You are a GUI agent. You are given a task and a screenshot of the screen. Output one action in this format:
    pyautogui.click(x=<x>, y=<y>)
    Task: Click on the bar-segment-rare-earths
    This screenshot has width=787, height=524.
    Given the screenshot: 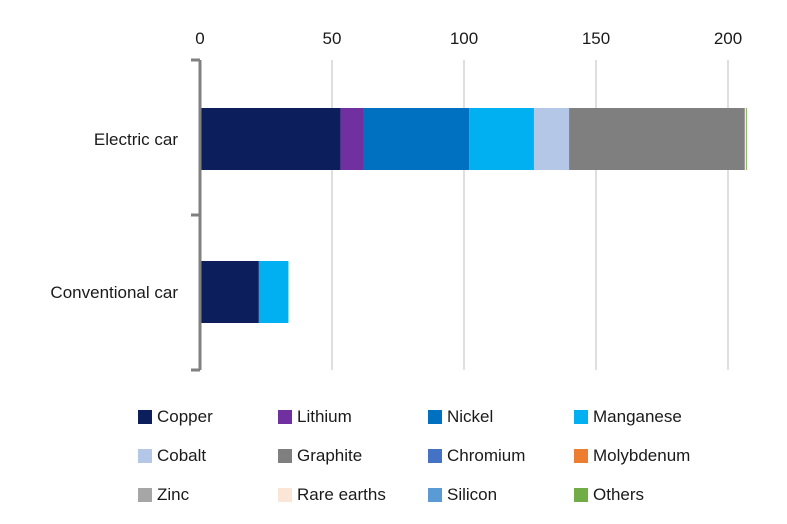 What is the action you would take?
    pyautogui.click(x=745, y=139)
    